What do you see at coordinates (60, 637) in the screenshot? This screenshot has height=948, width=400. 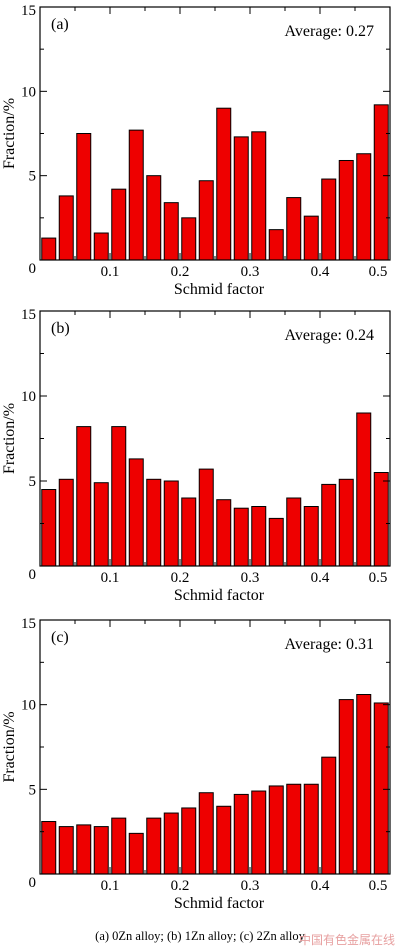 I see `panel-label: (c)` at bounding box center [60, 637].